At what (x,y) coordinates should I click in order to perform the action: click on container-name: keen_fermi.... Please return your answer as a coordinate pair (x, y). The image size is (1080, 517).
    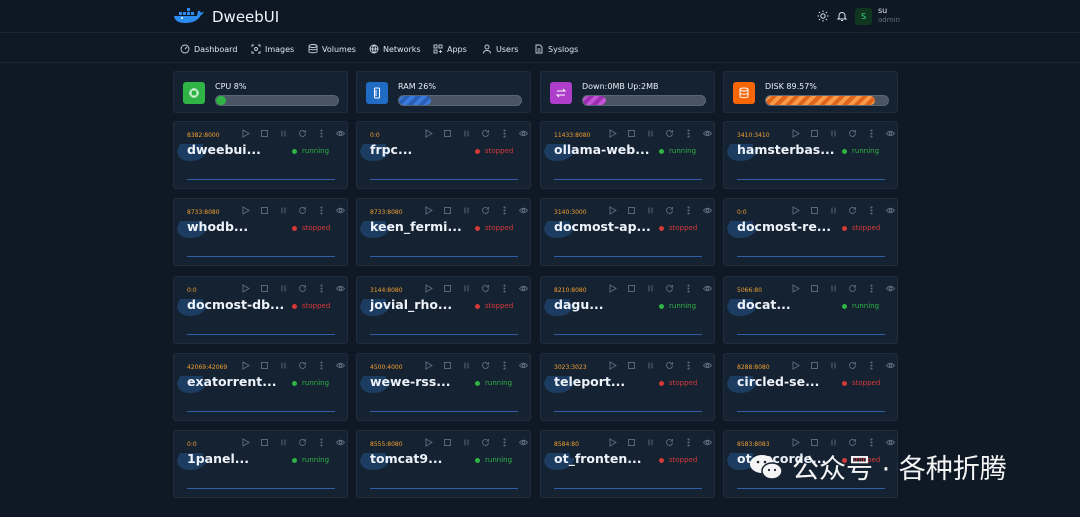
    Looking at the image, I should click on (416, 226).